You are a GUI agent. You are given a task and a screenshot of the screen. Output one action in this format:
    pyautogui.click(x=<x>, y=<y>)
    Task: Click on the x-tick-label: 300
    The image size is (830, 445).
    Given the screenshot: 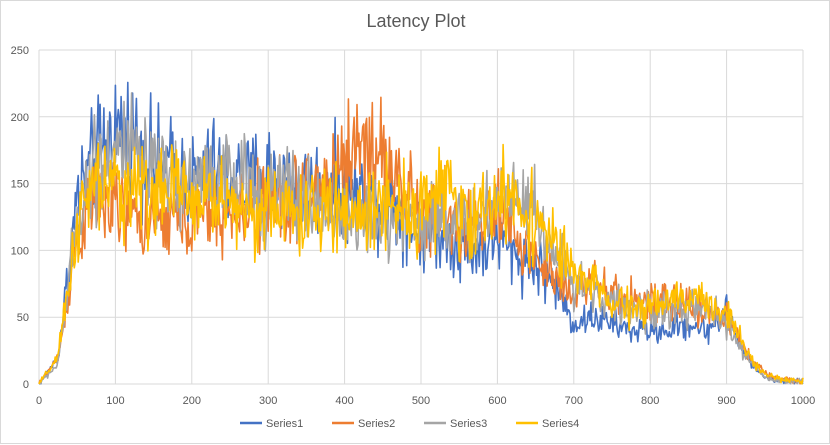 What is the action you would take?
    pyautogui.click(x=268, y=401)
    